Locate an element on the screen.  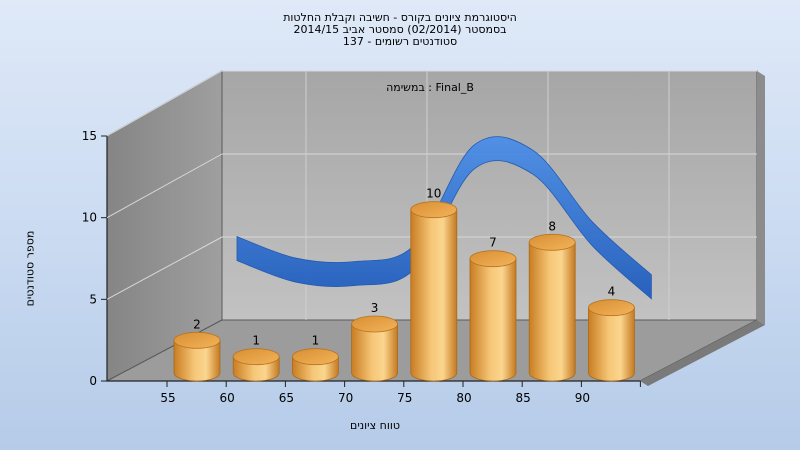
chart-annotation: במשימה : Final_B is located at coordinates (430, 87).